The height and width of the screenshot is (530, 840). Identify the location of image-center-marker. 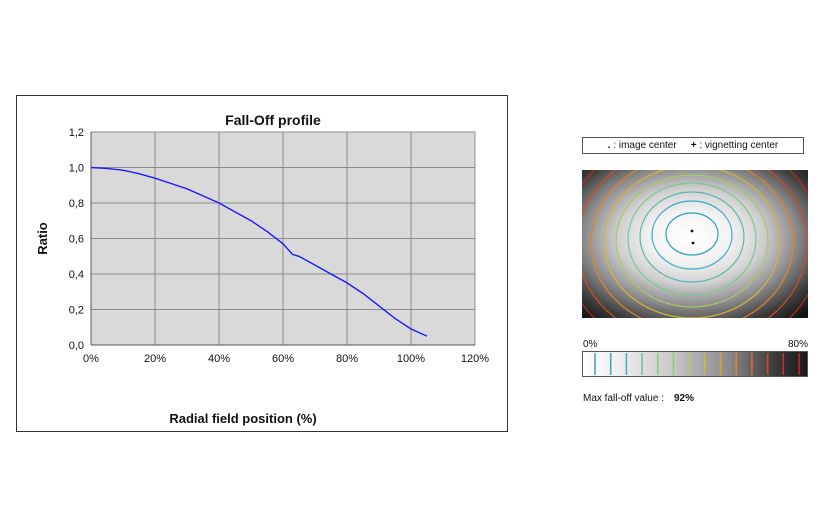
(693, 243).